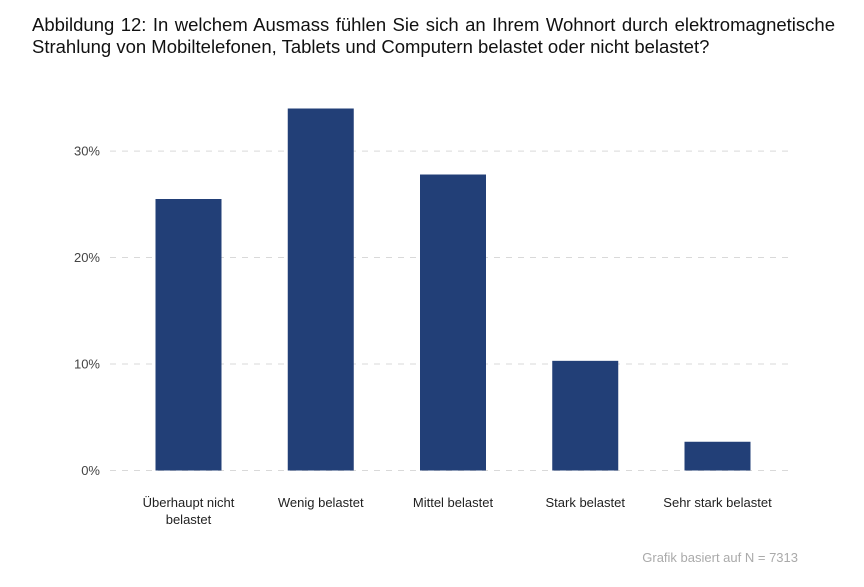 This screenshot has width=864, height=587. What do you see at coordinates (87, 151) in the screenshot?
I see `y-tick-label: 30%` at bounding box center [87, 151].